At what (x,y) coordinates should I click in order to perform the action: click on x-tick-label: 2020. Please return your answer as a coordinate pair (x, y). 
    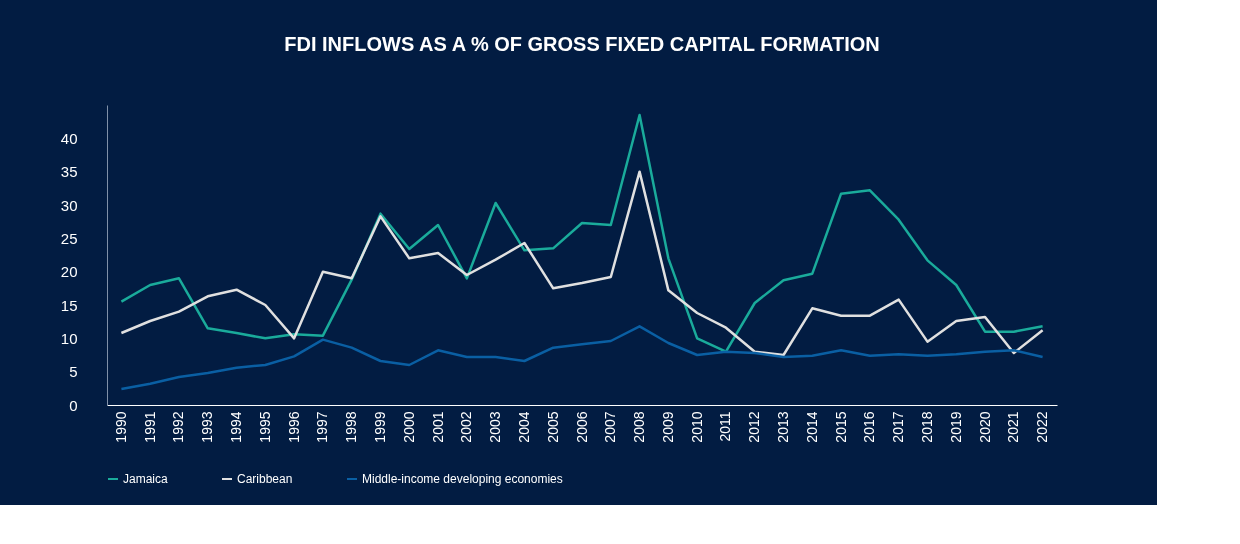
    Looking at the image, I should click on (984, 427).